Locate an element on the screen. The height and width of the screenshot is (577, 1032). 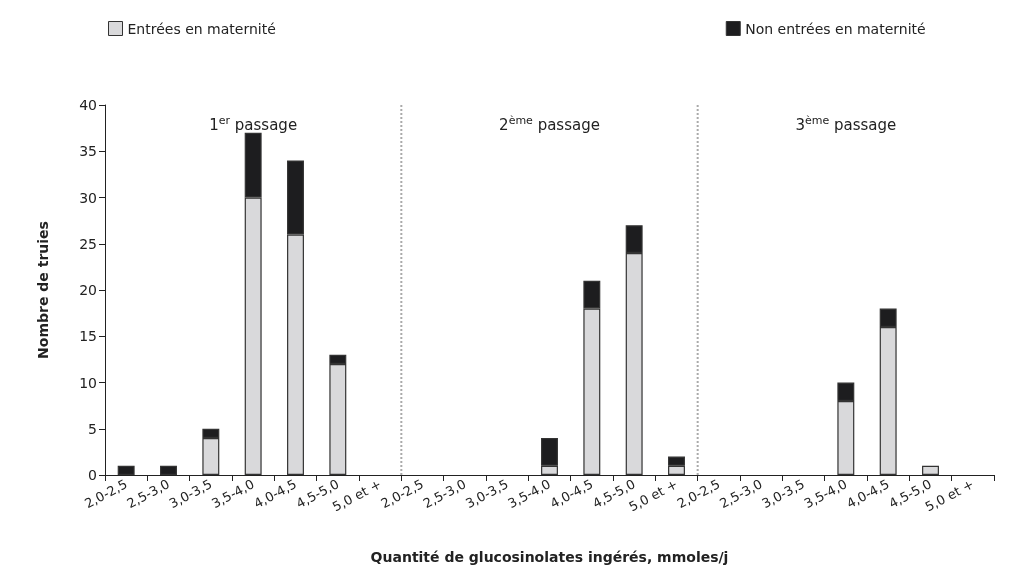
y-tick-label: 10 is located at coordinates (88, 382).